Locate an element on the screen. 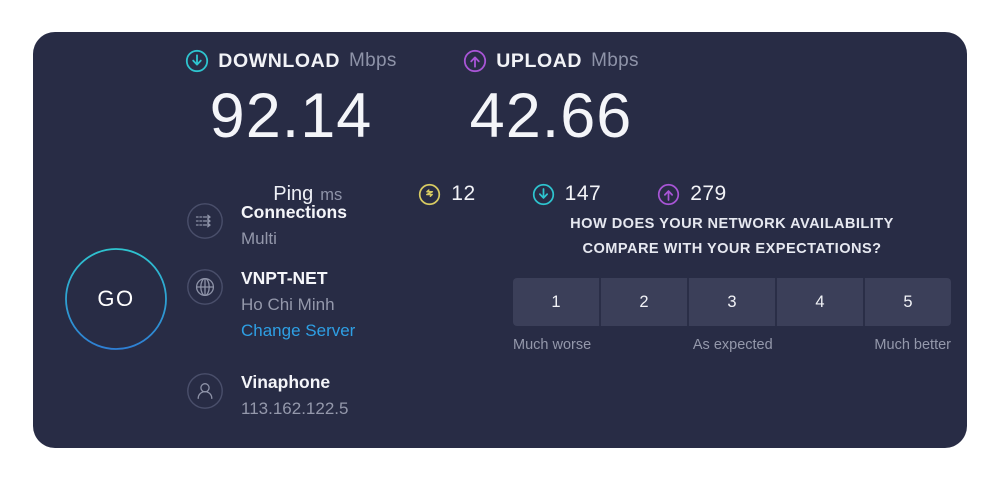  upload-label: UPLOAD is located at coordinates (539, 60).